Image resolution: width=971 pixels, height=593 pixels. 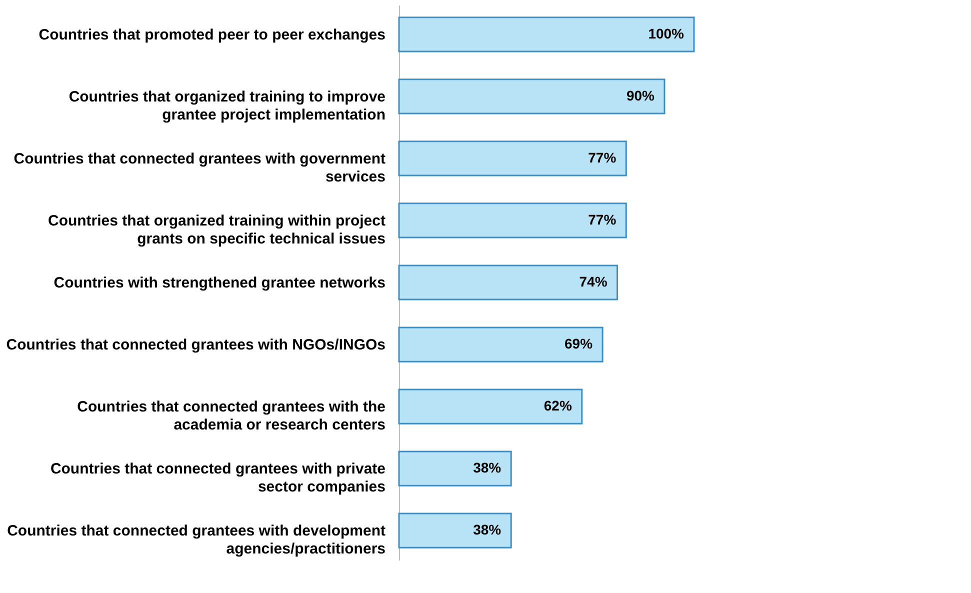 What do you see at coordinates (579, 344) in the screenshot?
I see `data-label: 69%` at bounding box center [579, 344].